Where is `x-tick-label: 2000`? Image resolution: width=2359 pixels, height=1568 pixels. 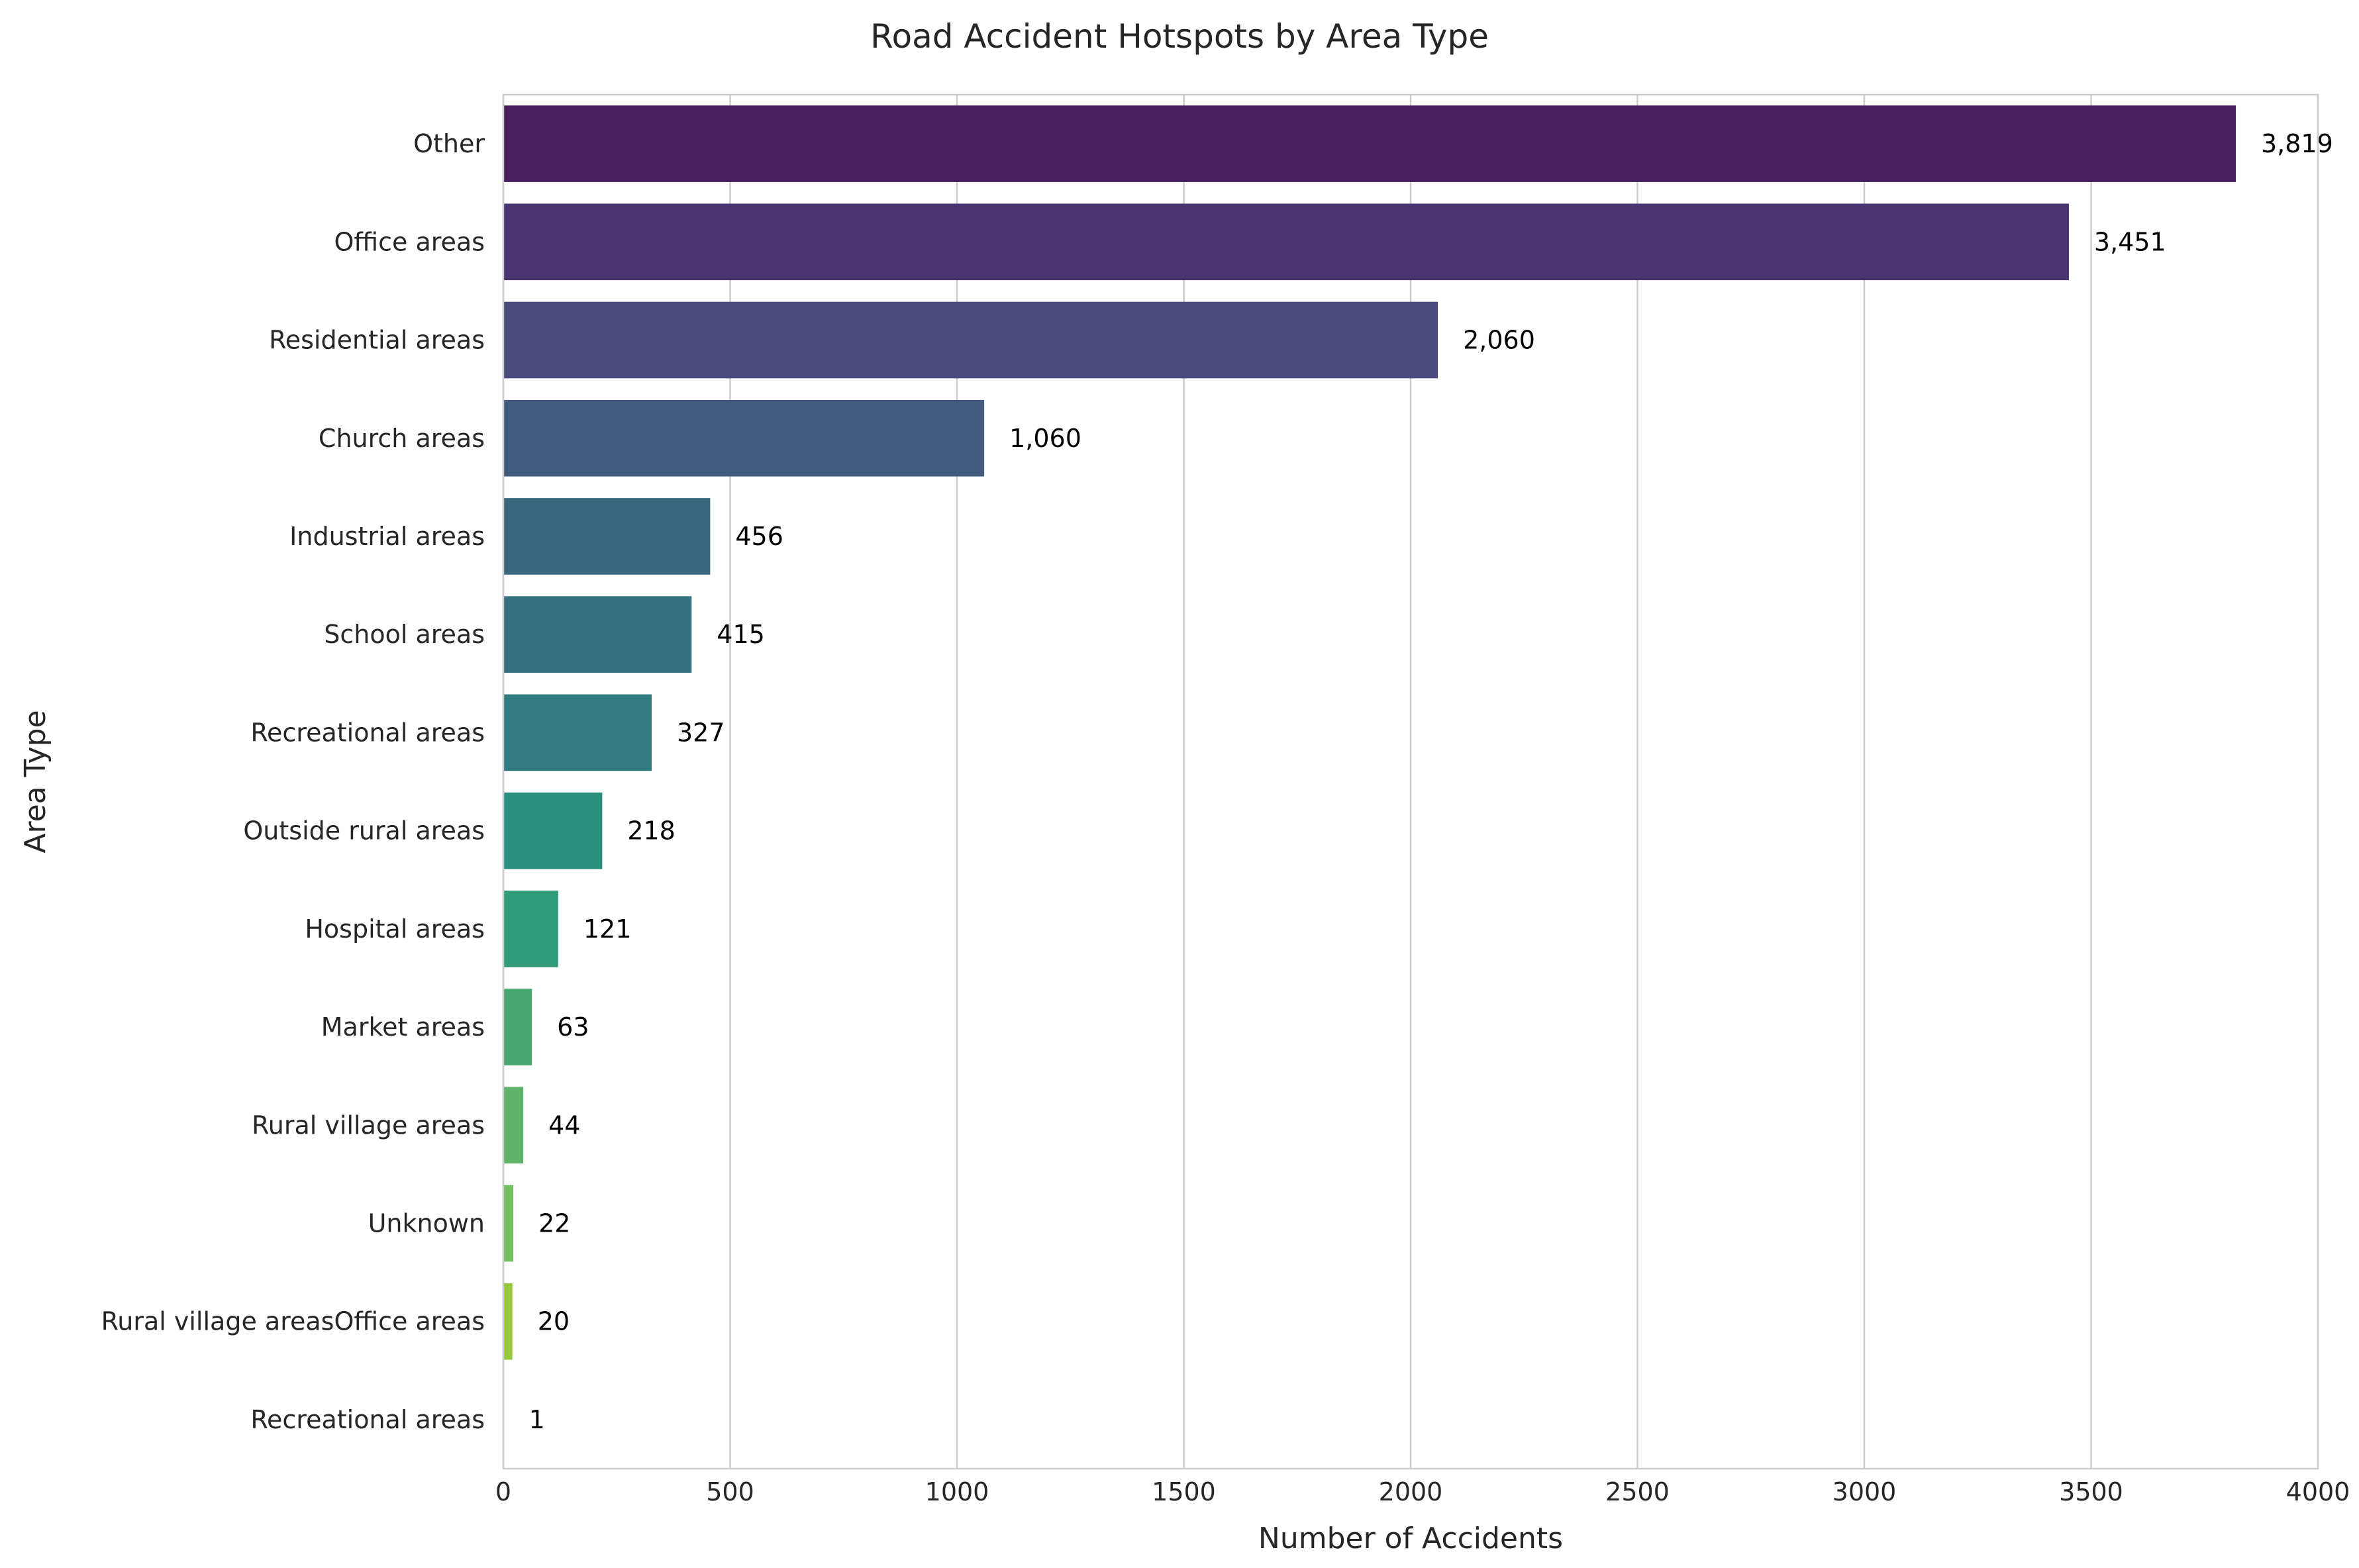 x-tick-label: 2000 is located at coordinates (1411, 1491).